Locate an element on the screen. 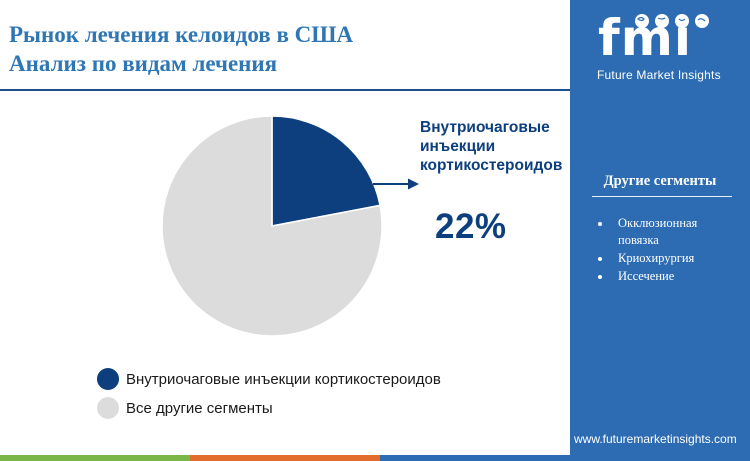 This screenshot has width=750, height=461. callout-label-line: инъекции is located at coordinates (458, 146).